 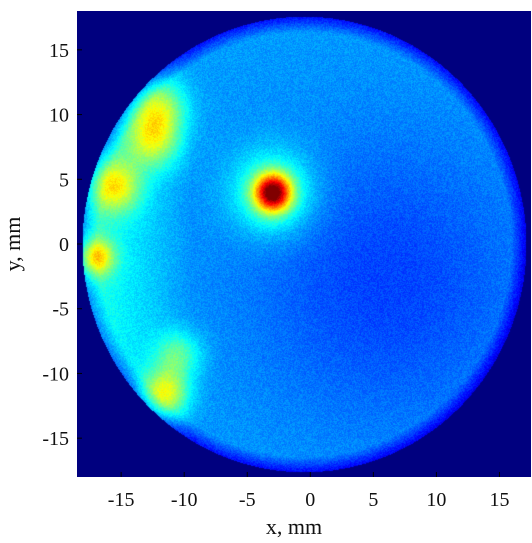 I want to click on y-tick-label: -5, so click(x=60, y=310).